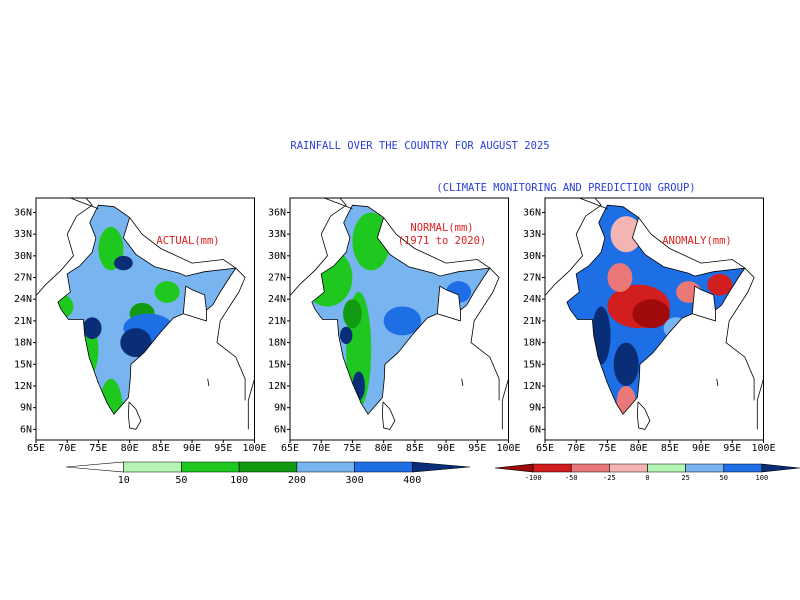  I want to click on panel-label: ACTUAL(mm), so click(187, 241).